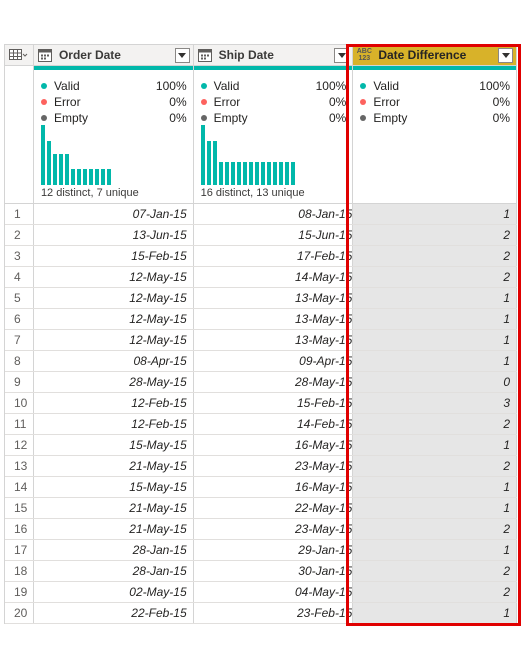 This screenshot has width=521, height=668. Describe the element at coordinates (274, 550) in the screenshot. I see `ship-date-cell: 29-Jan-15` at that location.